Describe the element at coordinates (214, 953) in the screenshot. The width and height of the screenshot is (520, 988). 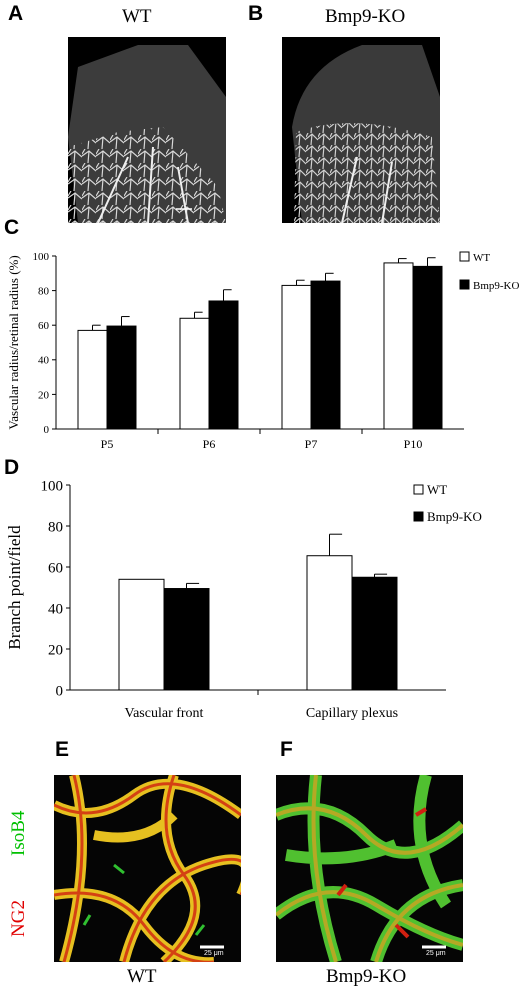
I see `wt-scale-bar-label: 25 μm` at that location.